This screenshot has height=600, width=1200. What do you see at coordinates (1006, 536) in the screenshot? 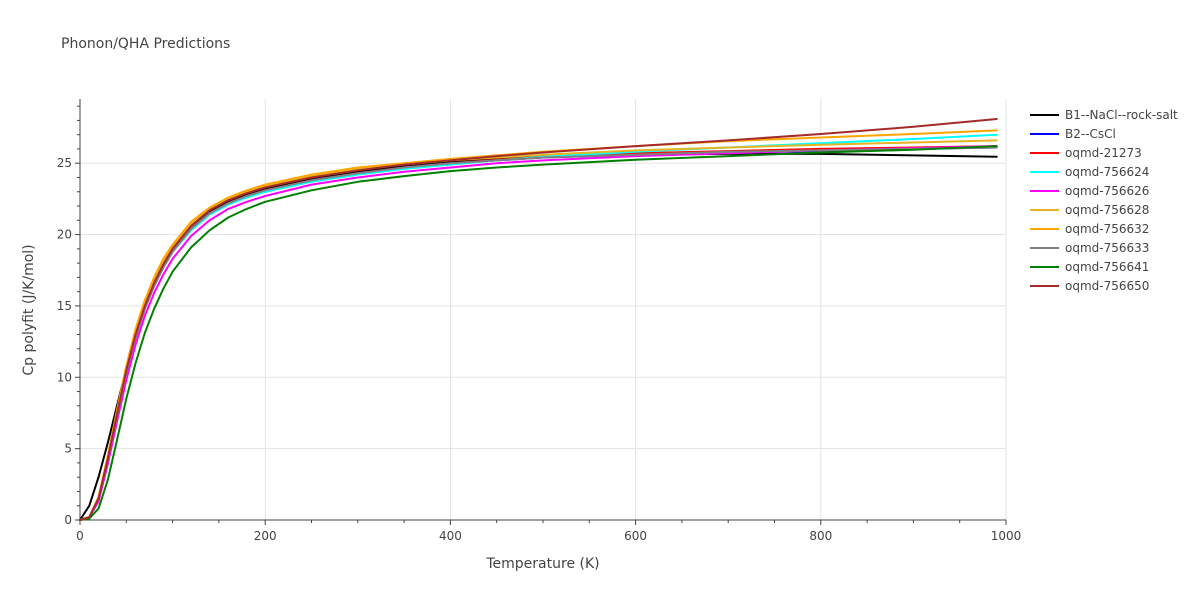
I see `x-tick-label: 1000` at bounding box center [1006, 536].